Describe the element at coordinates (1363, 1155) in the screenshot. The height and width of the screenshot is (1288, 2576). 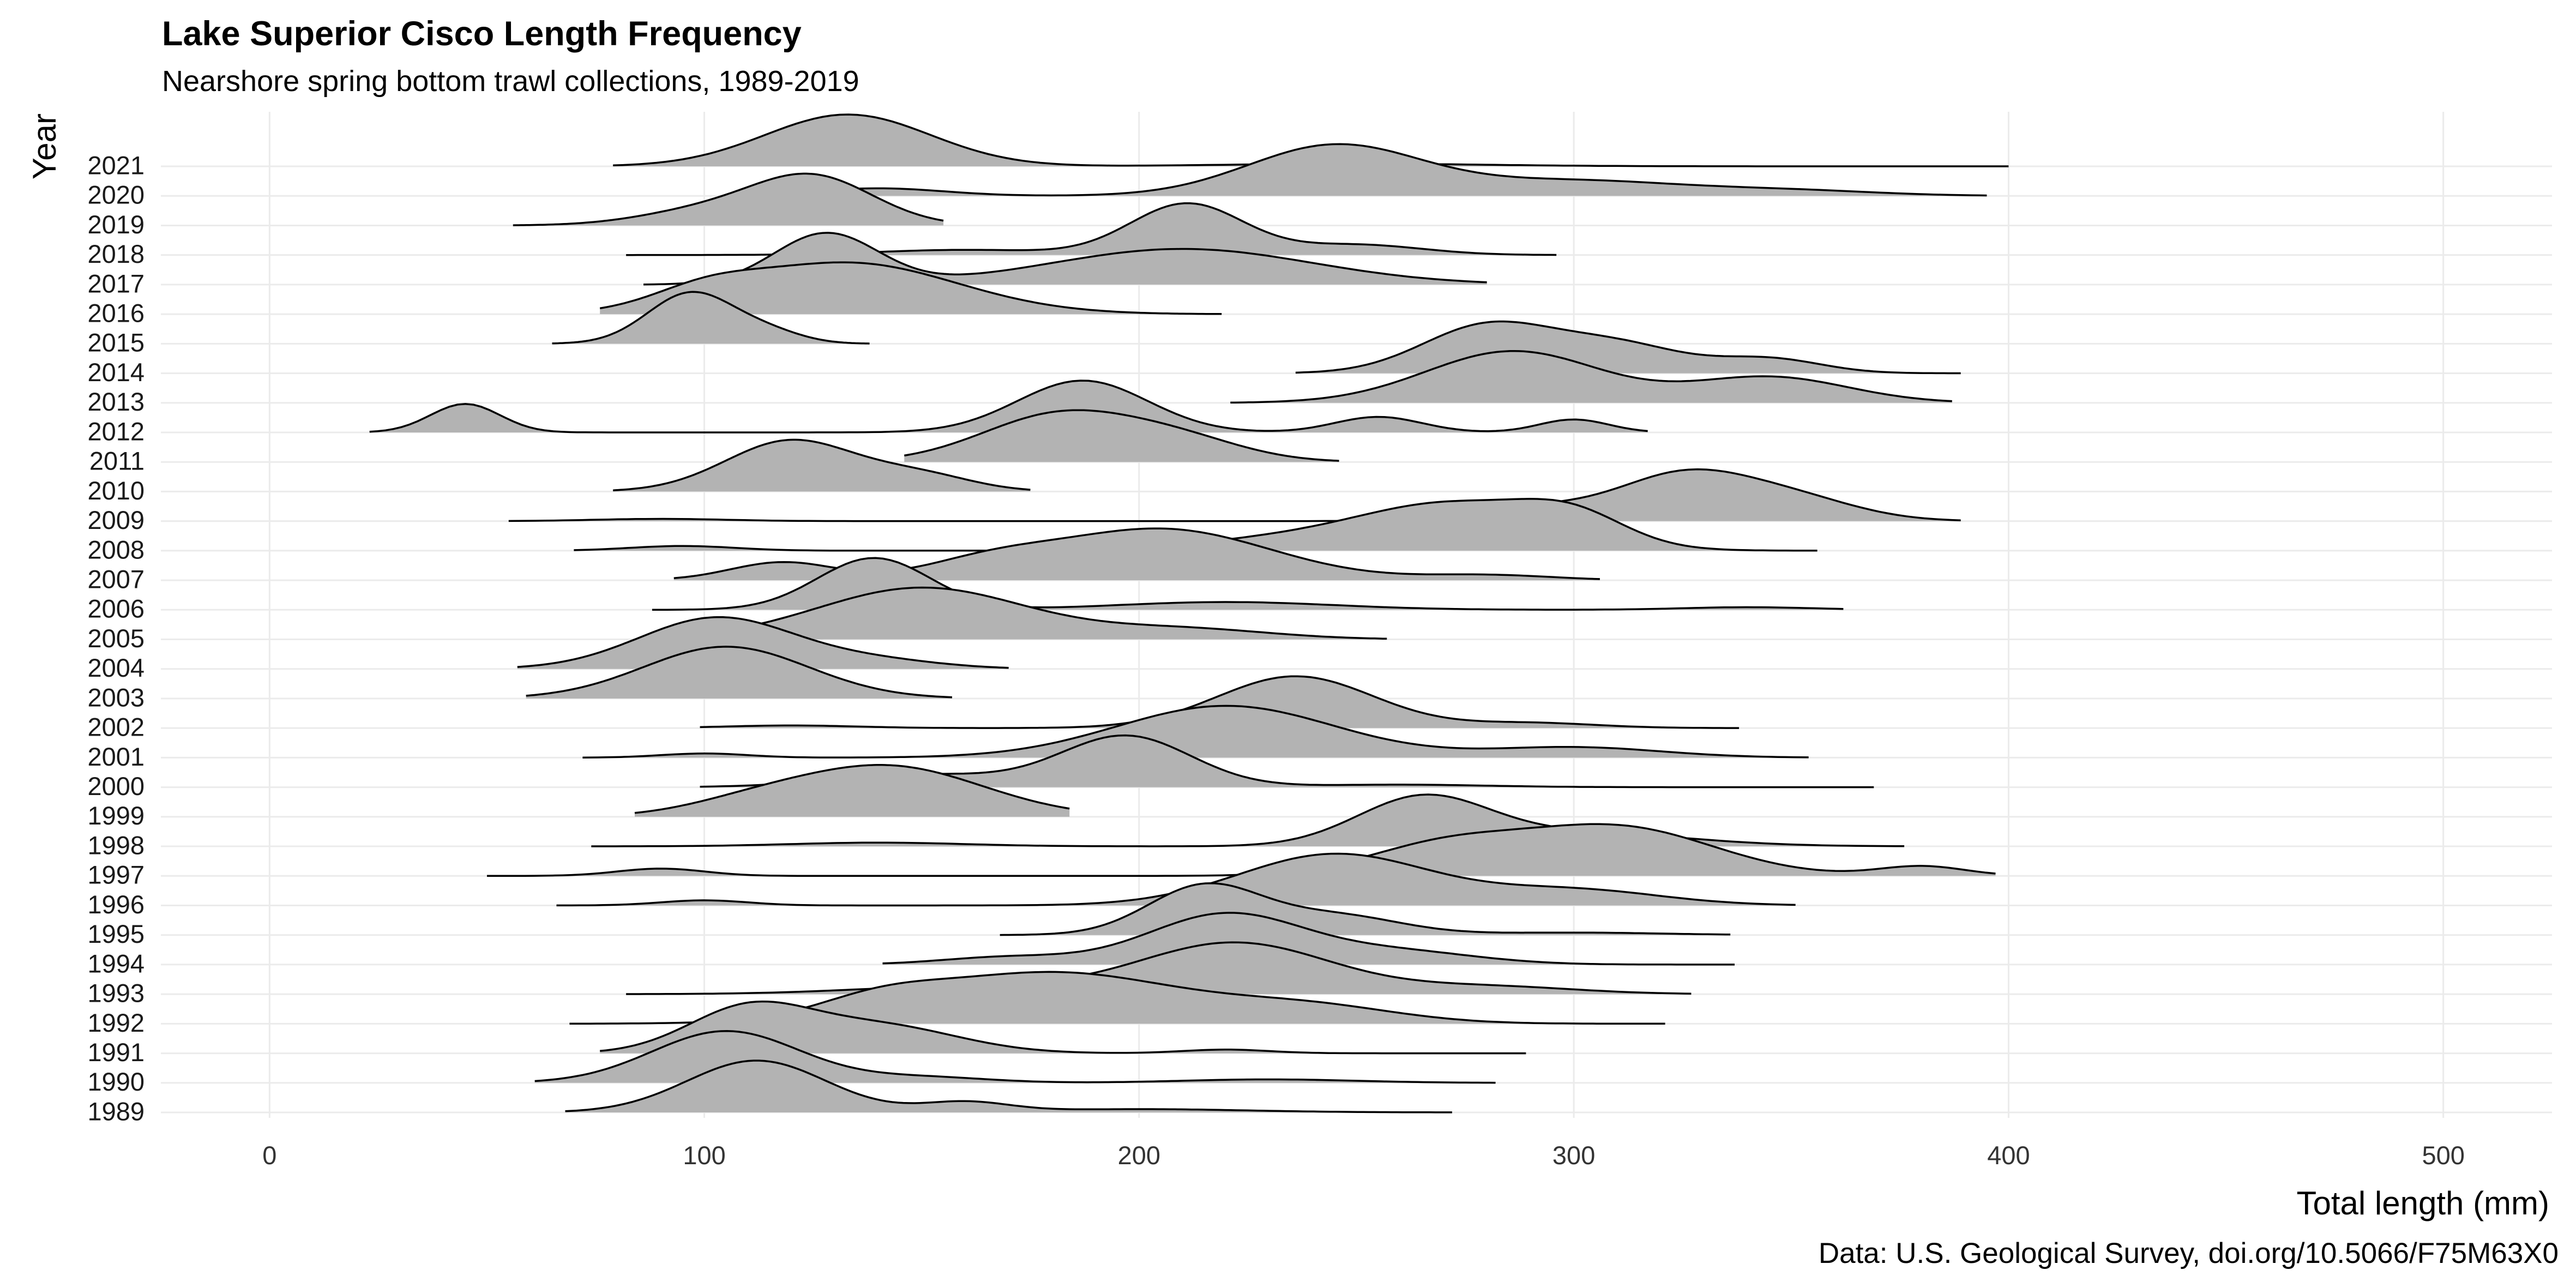
I see `x-tick-labels: 0 100 200 300 400 500` at that location.